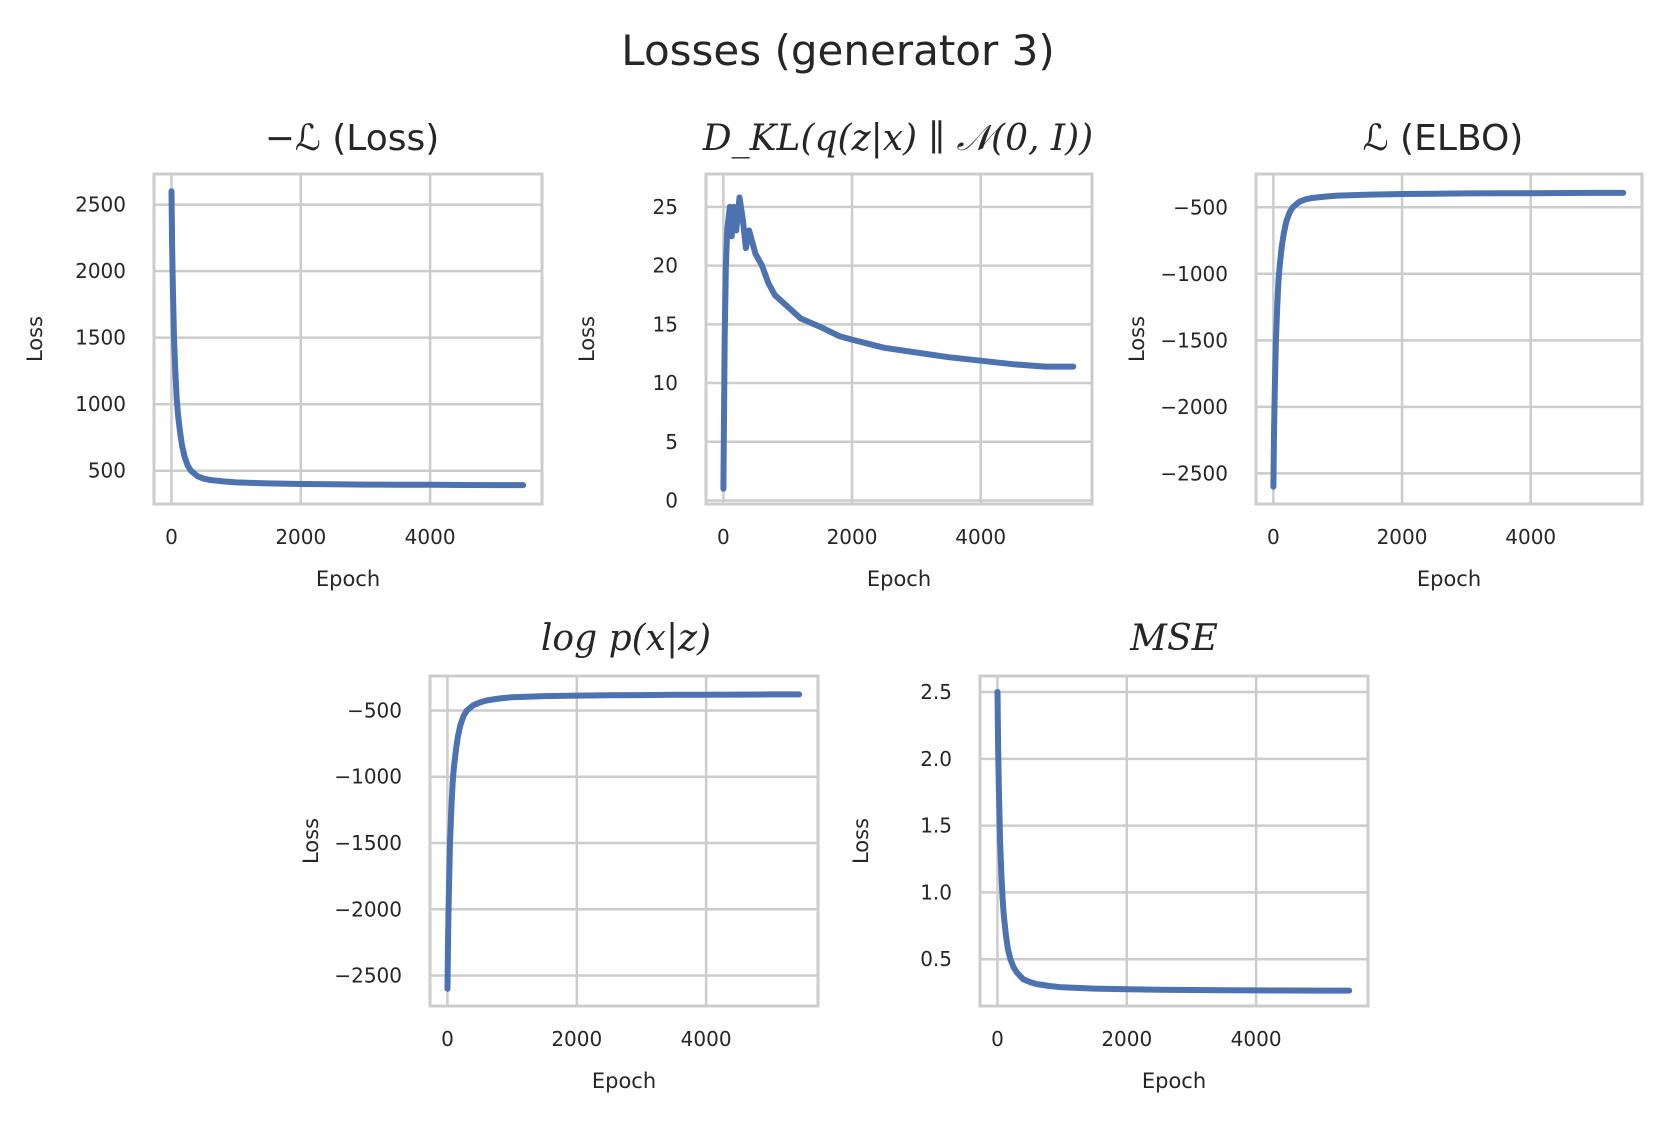 This screenshot has height=1123, width=1664. I want to click on y-tick-label: 0.5, so click(936, 959).